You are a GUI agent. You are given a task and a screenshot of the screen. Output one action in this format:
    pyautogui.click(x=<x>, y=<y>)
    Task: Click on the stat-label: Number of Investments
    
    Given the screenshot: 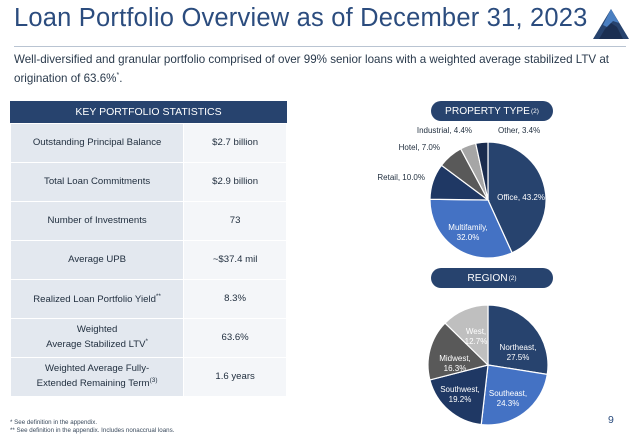 What is the action you would take?
    pyautogui.click(x=97, y=221)
    